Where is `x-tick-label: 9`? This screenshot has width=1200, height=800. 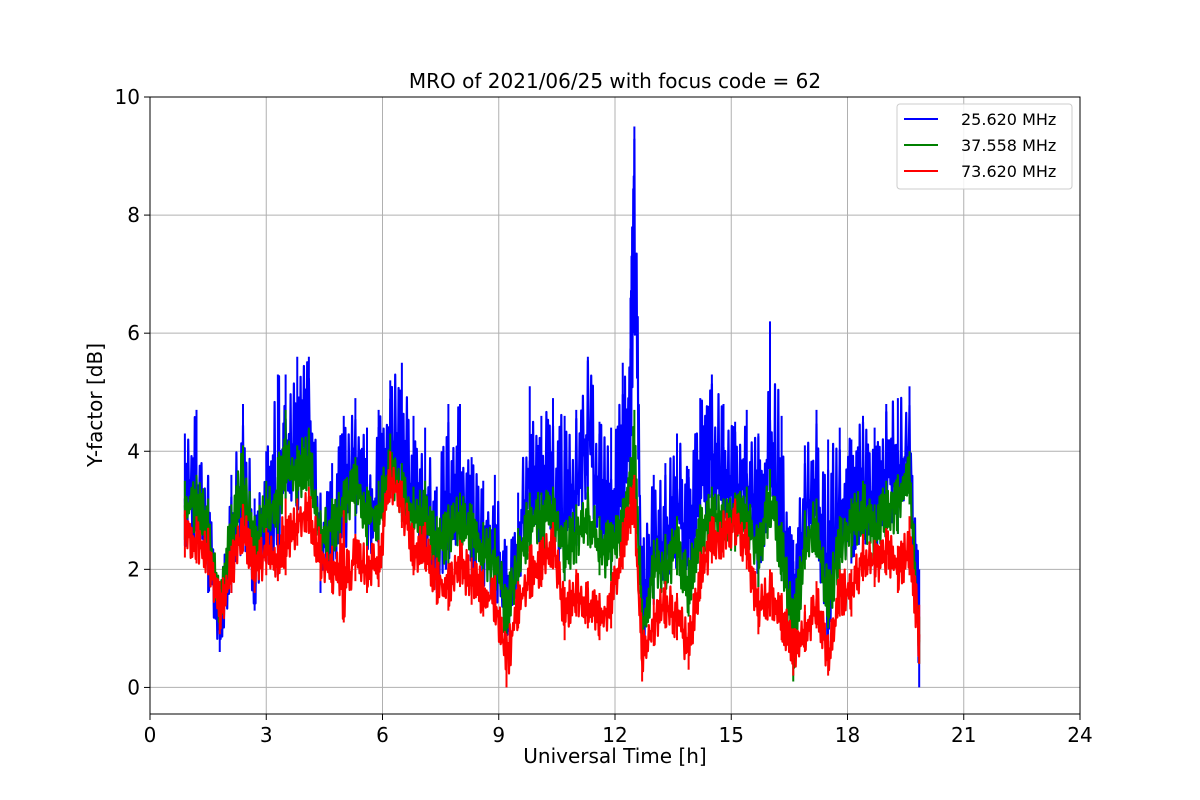 x-tick-label: 9 is located at coordinates (498, 735).